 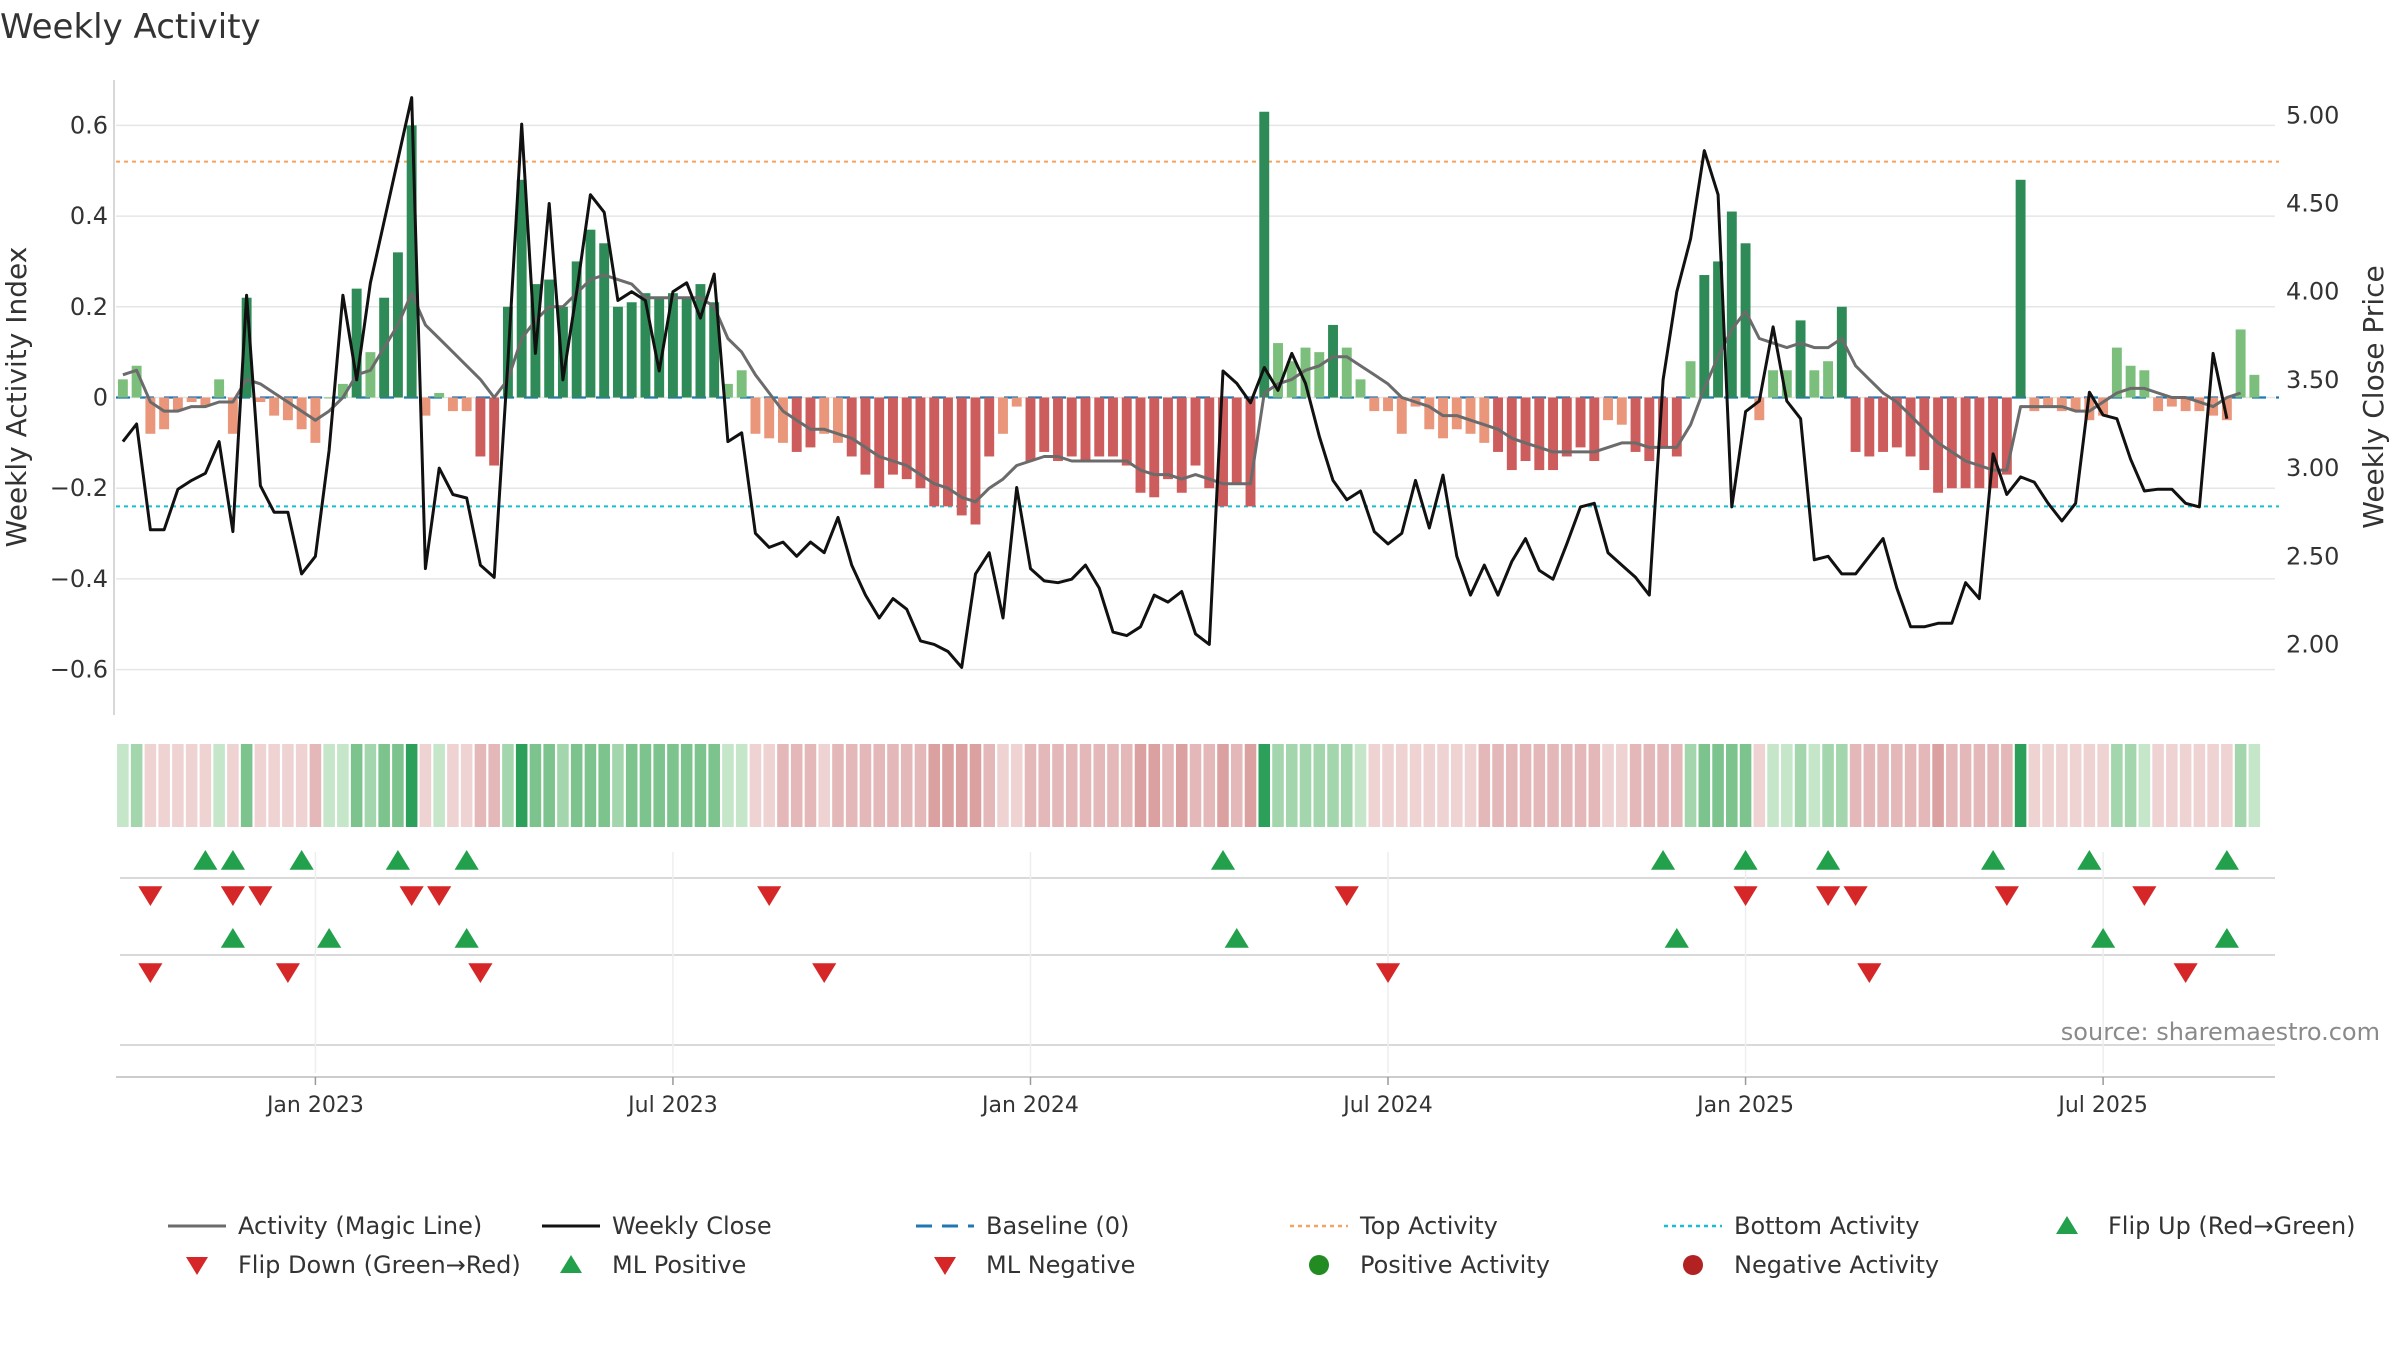 What do you see at coordinates (360, 1226) in the screenshot?
I see `legend-label: Activity (Magic Line)` at bounding box center [360, 1226].